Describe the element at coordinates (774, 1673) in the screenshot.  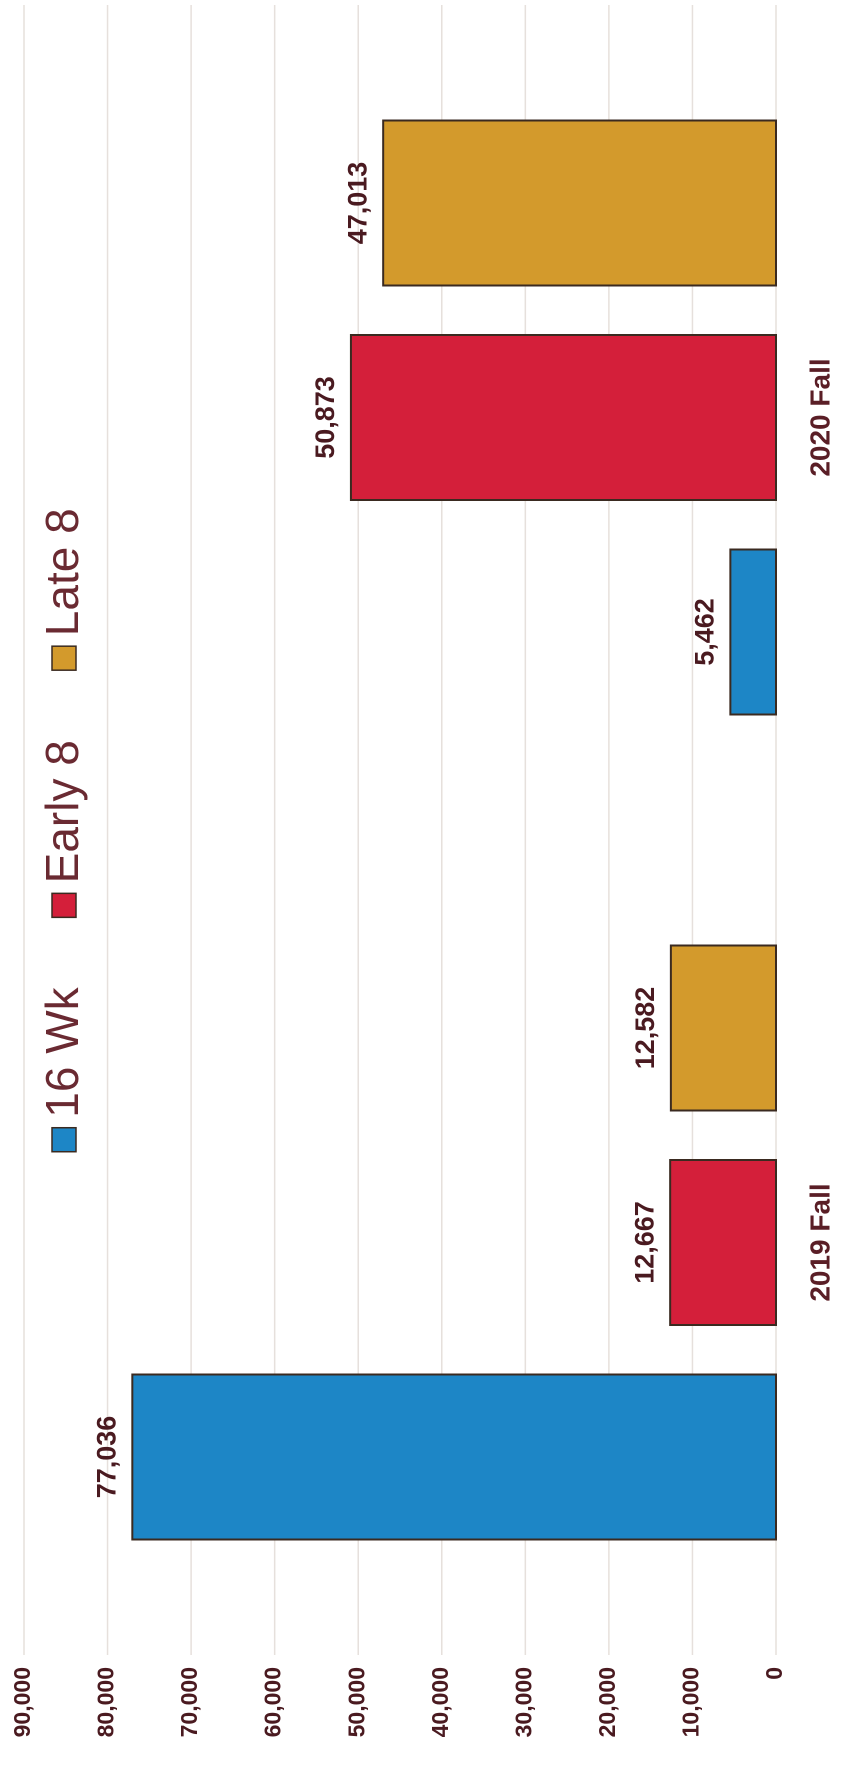
I see `y-tick-label: 0` at that location.